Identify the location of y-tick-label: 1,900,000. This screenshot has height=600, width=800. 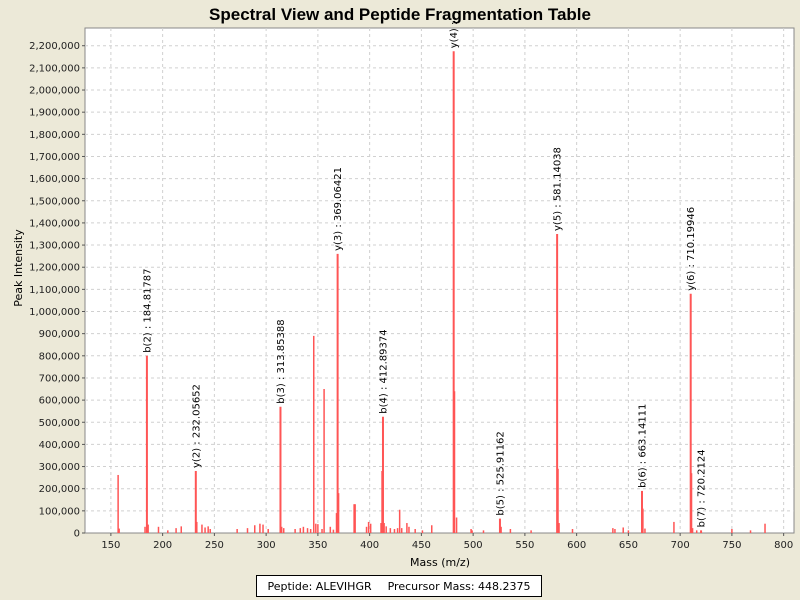
(54, 113).